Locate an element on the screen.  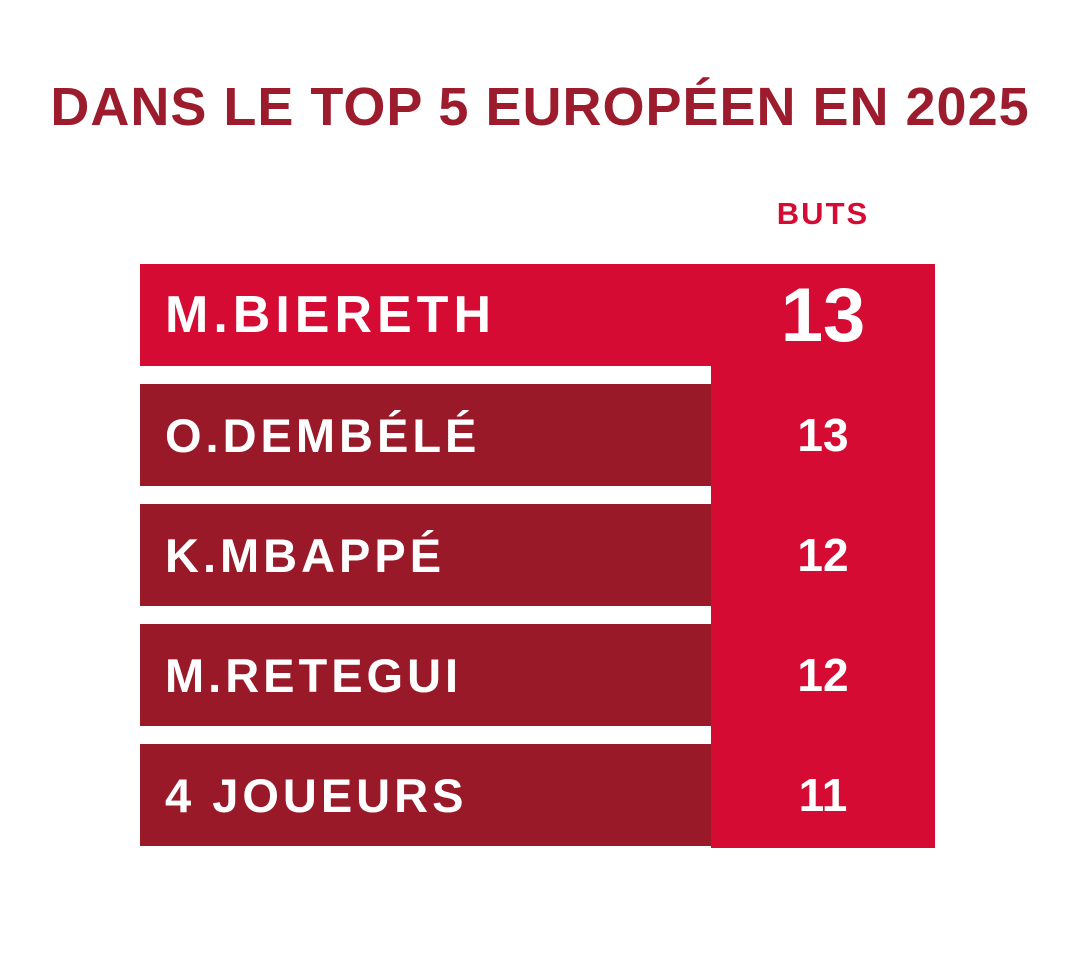
bar-row: K.MBAPPÉ 12 is located at coordinates (537, 555).